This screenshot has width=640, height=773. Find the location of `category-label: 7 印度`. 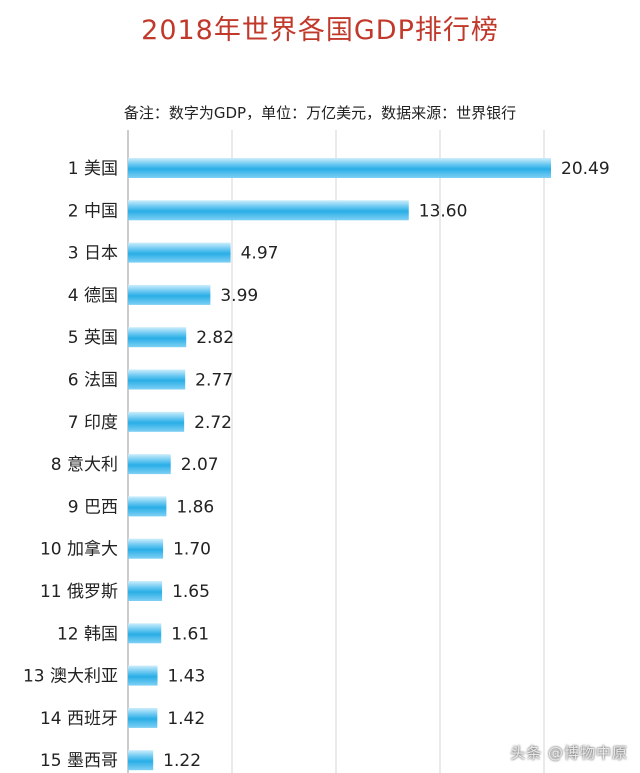

category-label: 7 印度 is located at coordinates (93, 423).